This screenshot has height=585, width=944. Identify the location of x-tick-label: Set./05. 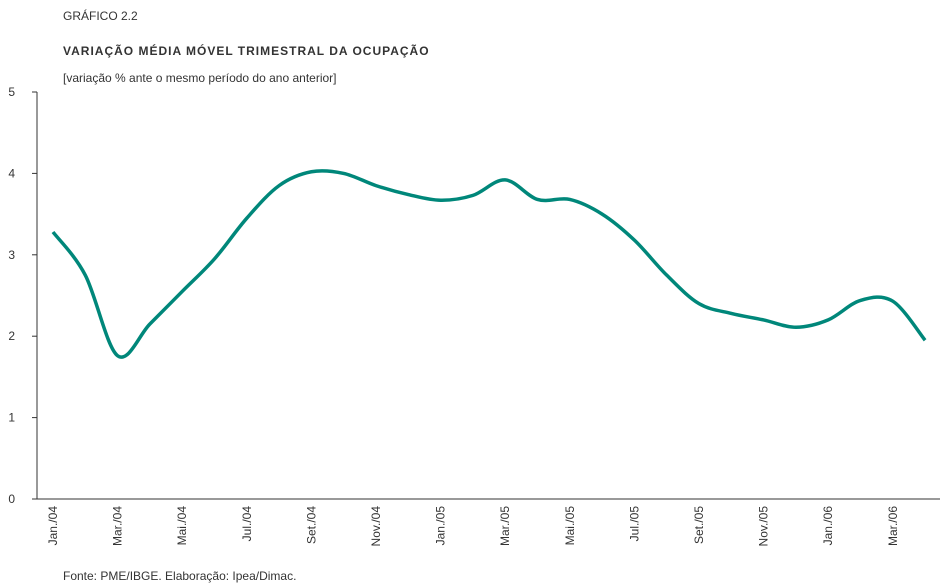
(699, 525).